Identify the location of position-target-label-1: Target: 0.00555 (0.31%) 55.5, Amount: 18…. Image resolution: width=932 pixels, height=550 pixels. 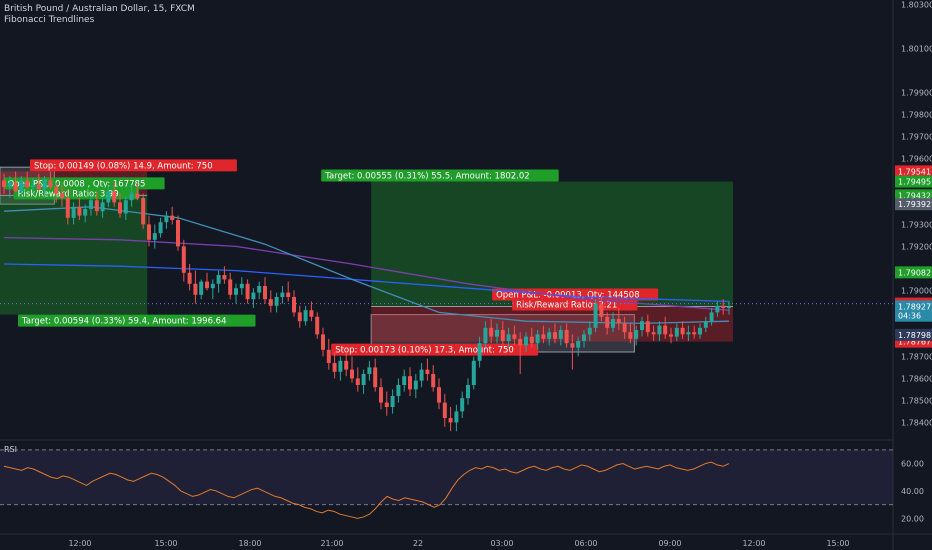
(427, 177).